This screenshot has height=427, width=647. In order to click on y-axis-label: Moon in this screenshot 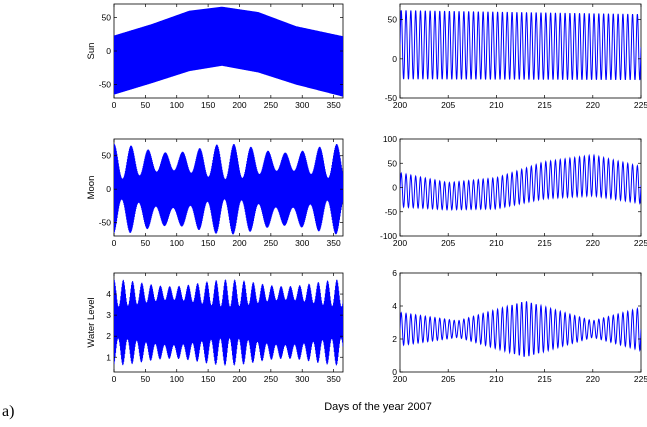, I will do `click(91, 188)`.